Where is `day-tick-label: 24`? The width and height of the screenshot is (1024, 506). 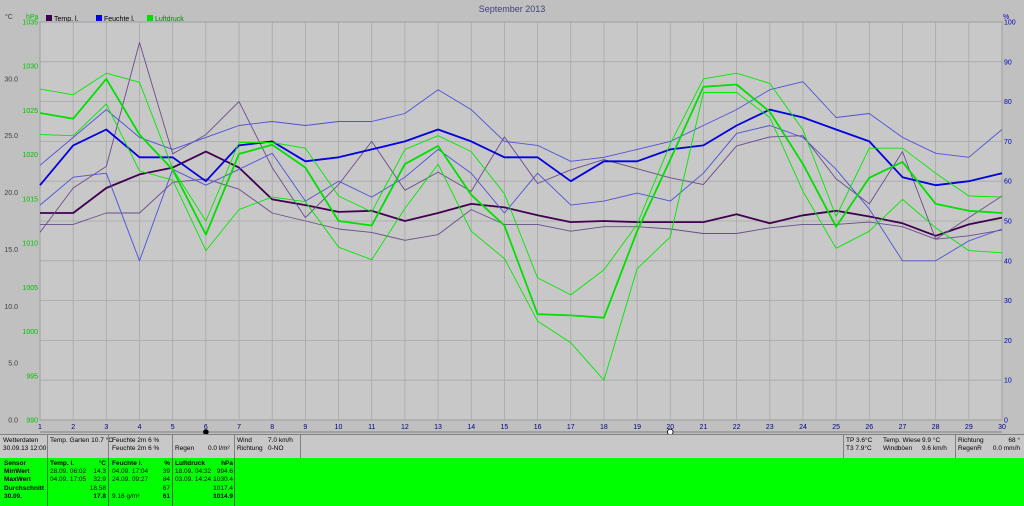 day-tick-label: 24 is located at coordinates (803, 427).